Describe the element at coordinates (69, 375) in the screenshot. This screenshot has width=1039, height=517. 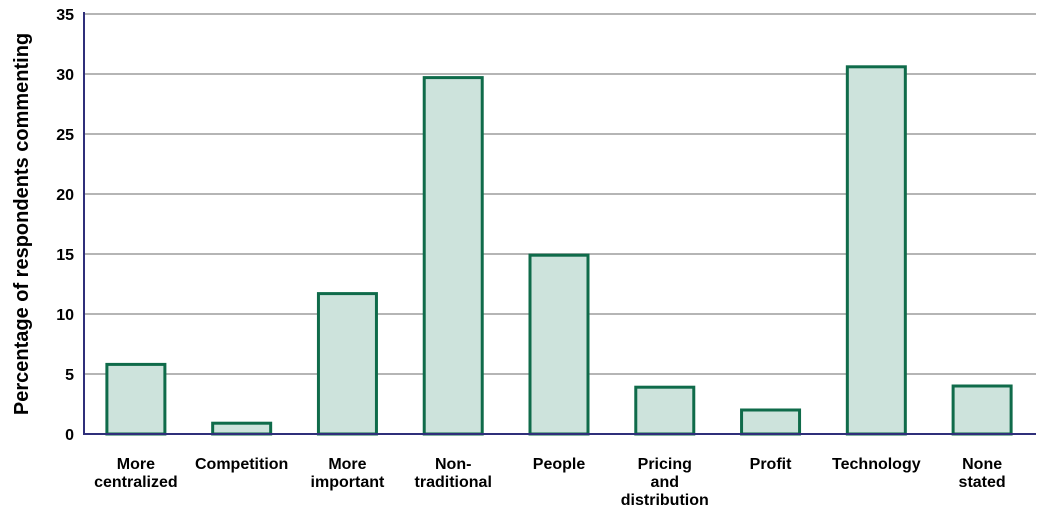
I see `y-tick-label: 5` at that location.